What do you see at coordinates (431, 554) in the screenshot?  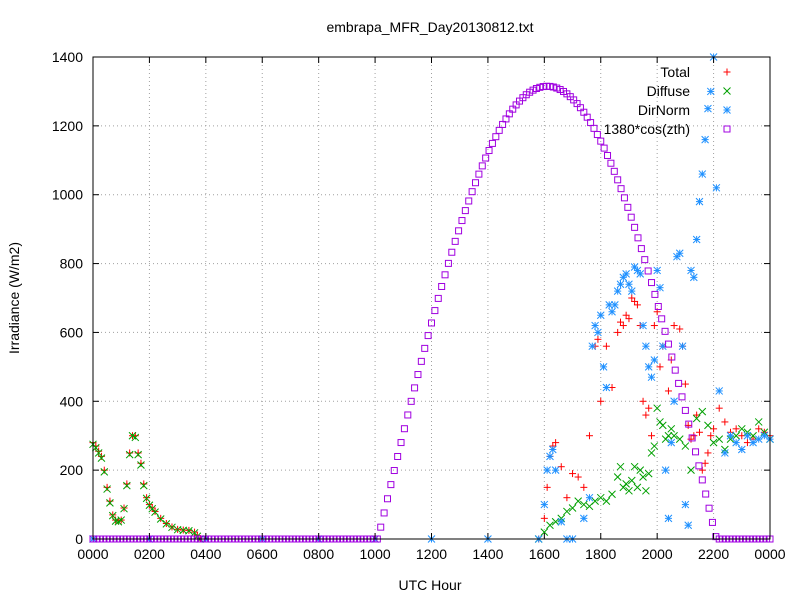 I see `x-tick-label: 1200` at bounding box center [431, 554].